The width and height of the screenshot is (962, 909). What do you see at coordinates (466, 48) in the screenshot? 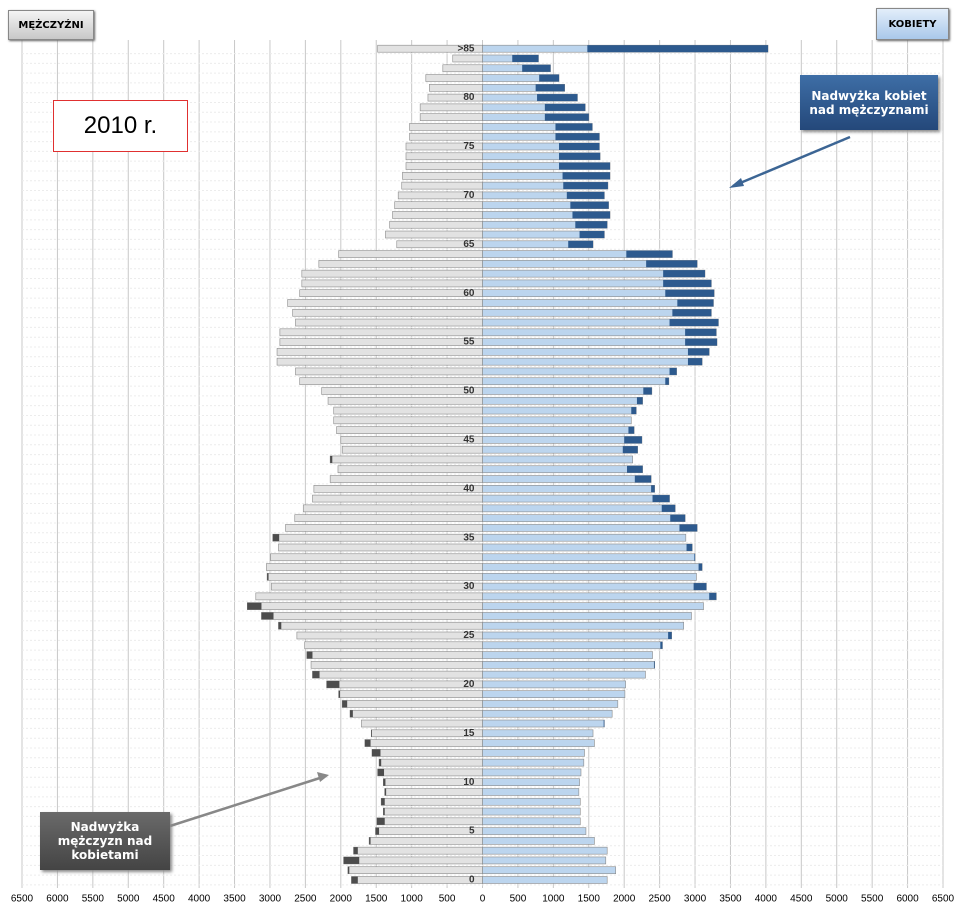
I see `y-tick-label: >85` at bounding box center [466, 48].